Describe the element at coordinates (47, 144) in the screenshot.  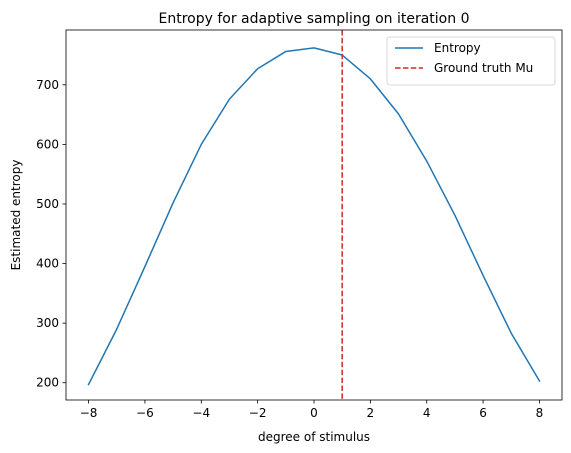
I see `y-tick-label: 600` at that location.